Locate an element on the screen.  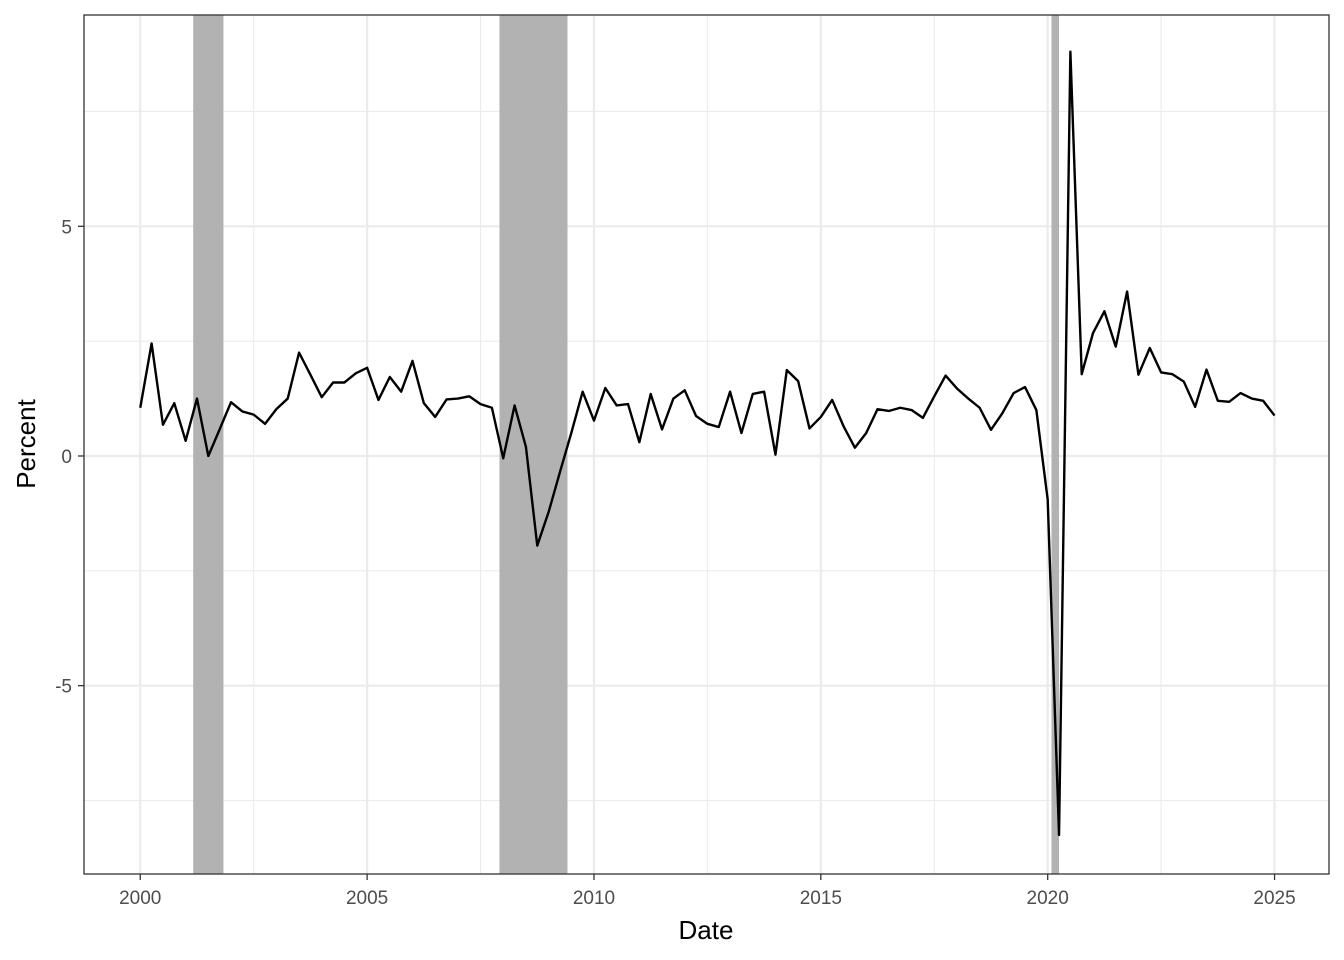
x-tick-label: 2025 is located at coordinates (1274, 898).